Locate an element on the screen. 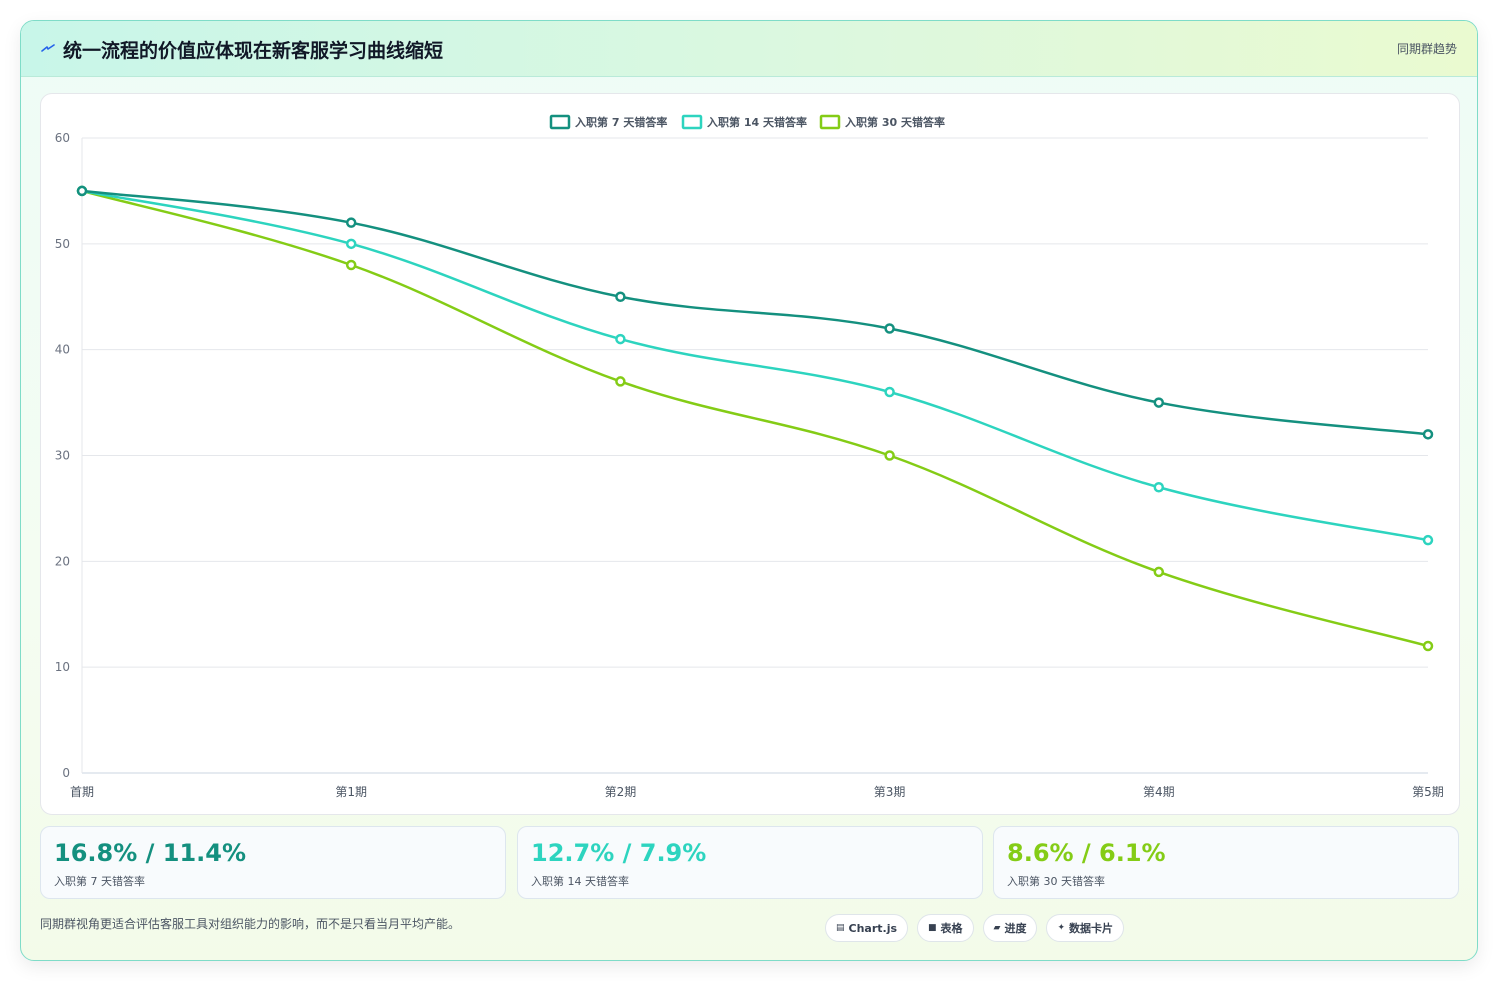 This screenshot has width=1498, height=981. y-tick-label: 60 is located at coordinates (62, 138).